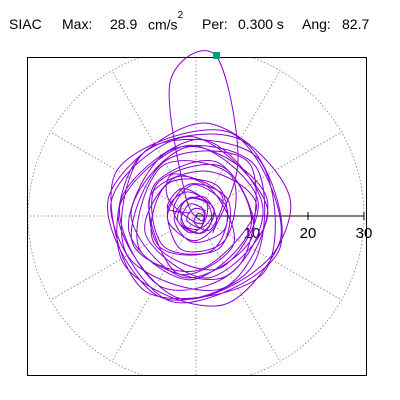 The image size is (400, 400). I want to click on max-marker-group, so click(217, 55).